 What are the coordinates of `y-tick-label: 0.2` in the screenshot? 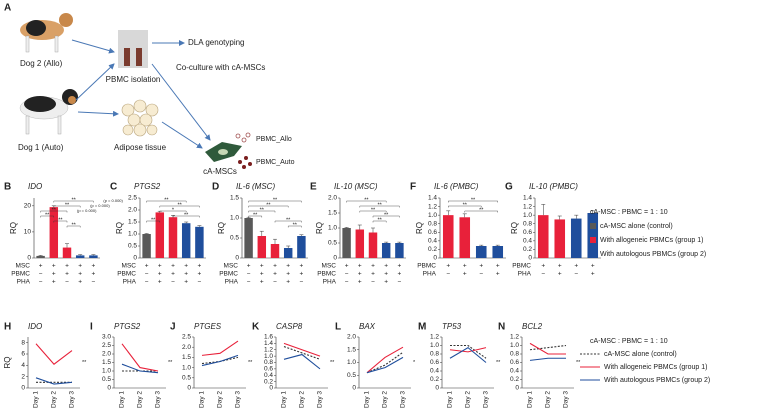 It's located at (514, 379).